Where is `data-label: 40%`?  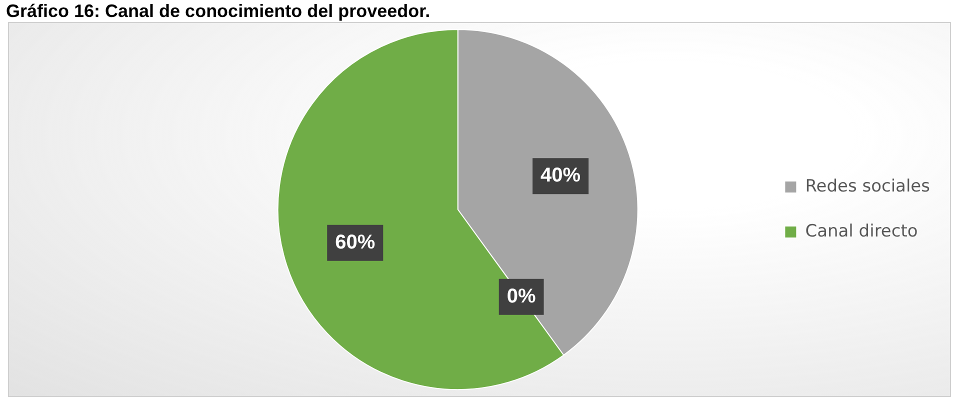 data-label: 40% is located at coordinates (560, 175).